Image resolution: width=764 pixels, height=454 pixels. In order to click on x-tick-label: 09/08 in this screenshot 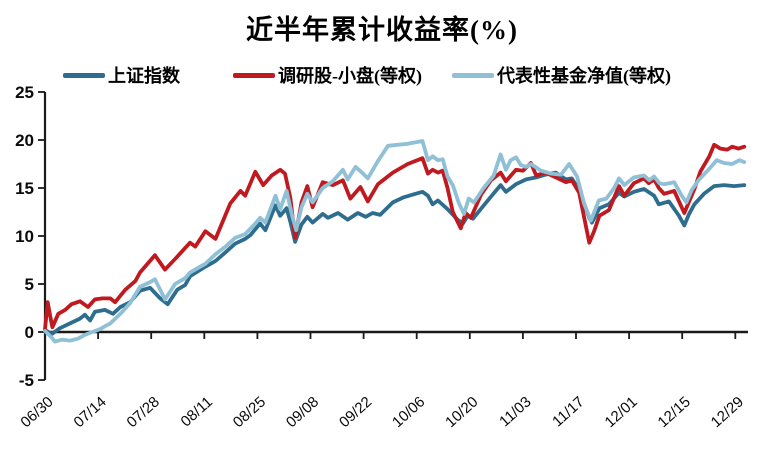, I will do `click(302, 412)`.